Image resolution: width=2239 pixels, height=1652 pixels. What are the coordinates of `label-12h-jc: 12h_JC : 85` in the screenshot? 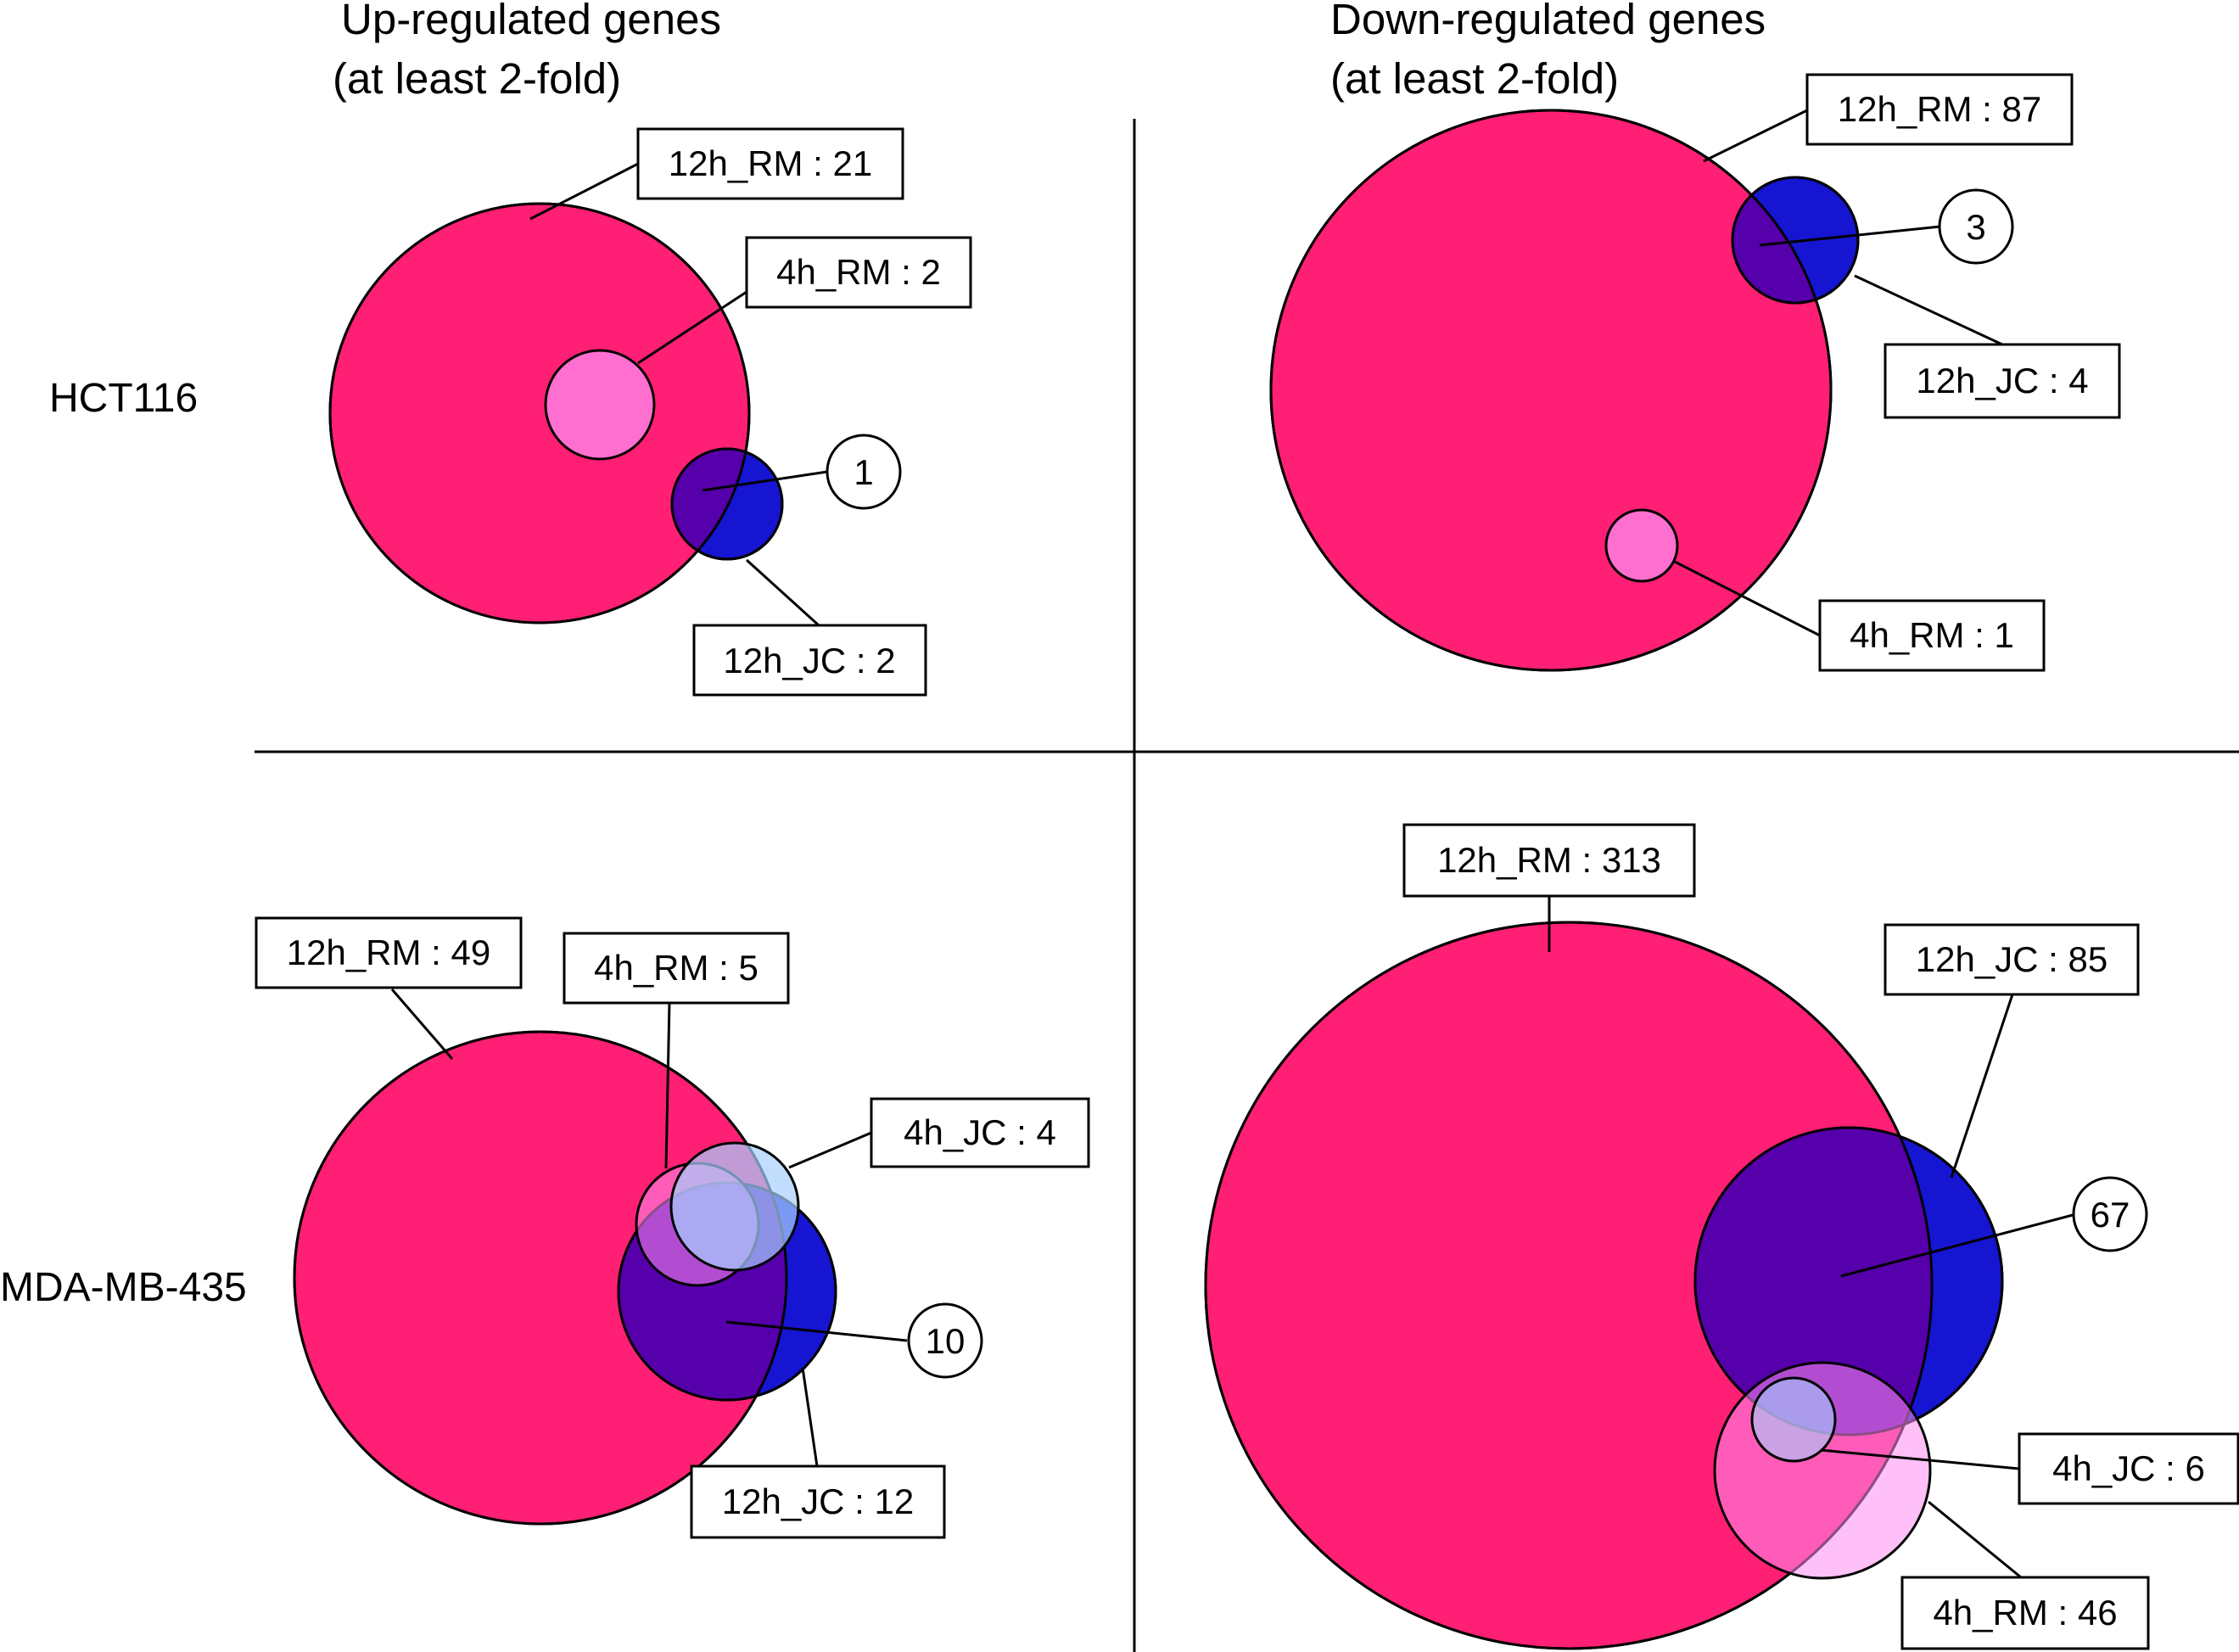 It's located at (2012, 959).